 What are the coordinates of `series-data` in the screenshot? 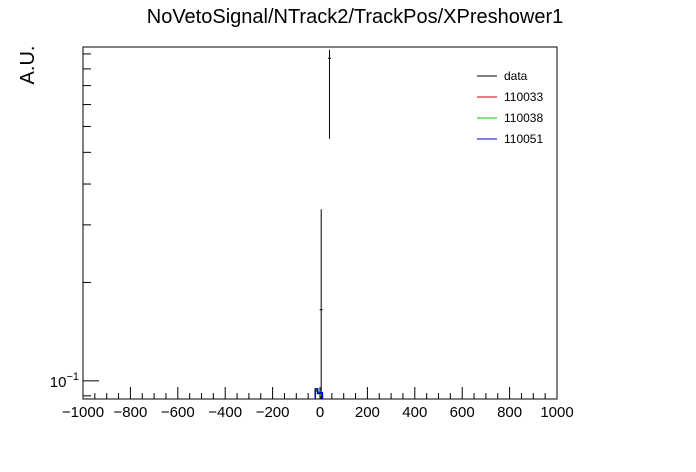 It's located at (325, 224).